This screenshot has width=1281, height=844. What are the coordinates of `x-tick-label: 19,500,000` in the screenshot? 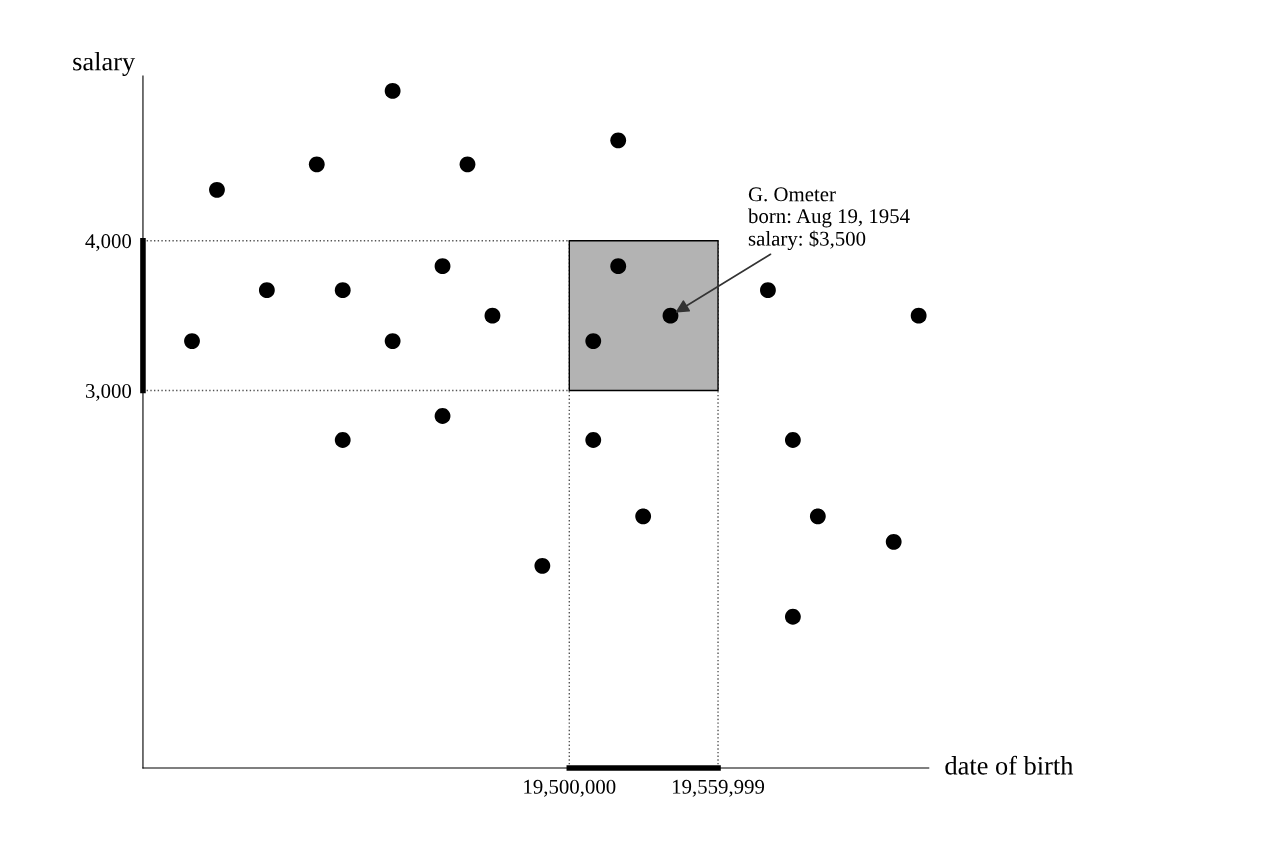 It's located at (570, 788).